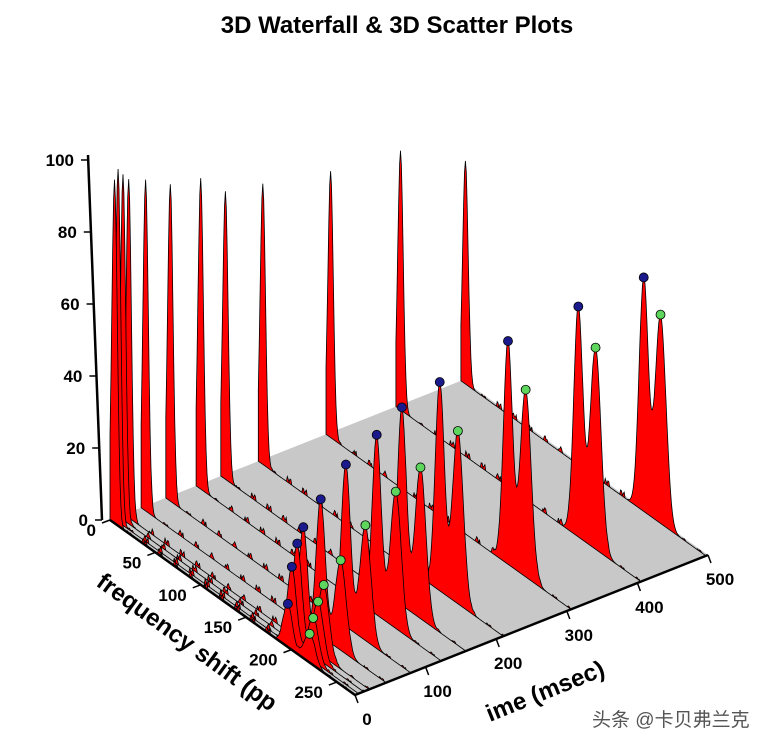  I want to click on y-tick-label: 200, so click(508, 663).